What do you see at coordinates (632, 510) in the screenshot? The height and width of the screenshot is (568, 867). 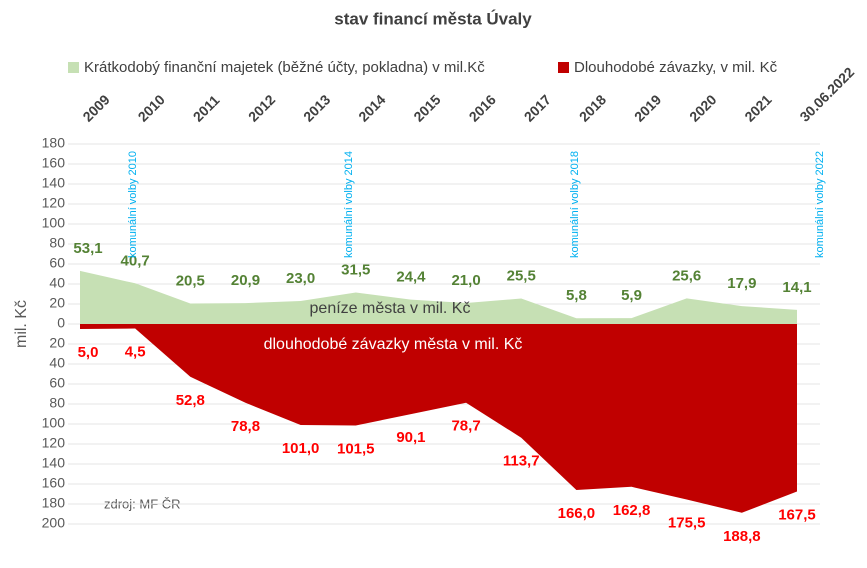 I see `data-label: 162,8` at bounding box center [632, 510].